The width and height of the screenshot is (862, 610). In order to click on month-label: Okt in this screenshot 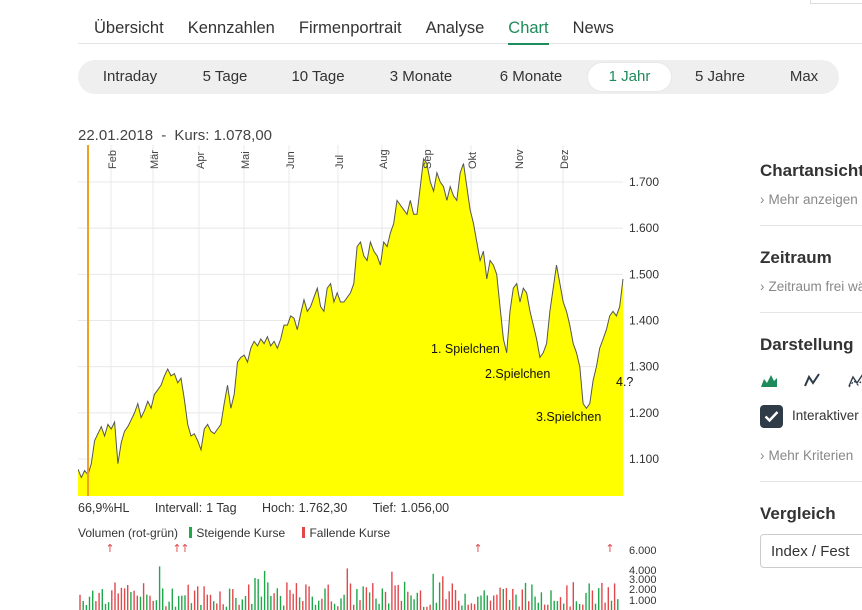, I will do `click(473, 160)`.